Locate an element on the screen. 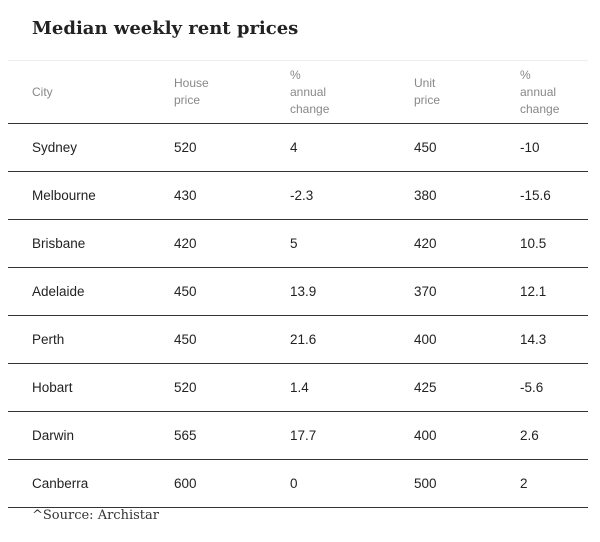 The width and height of the screenshot is (600, 542). city-cell: Perth is located at coordinates (48, 339).